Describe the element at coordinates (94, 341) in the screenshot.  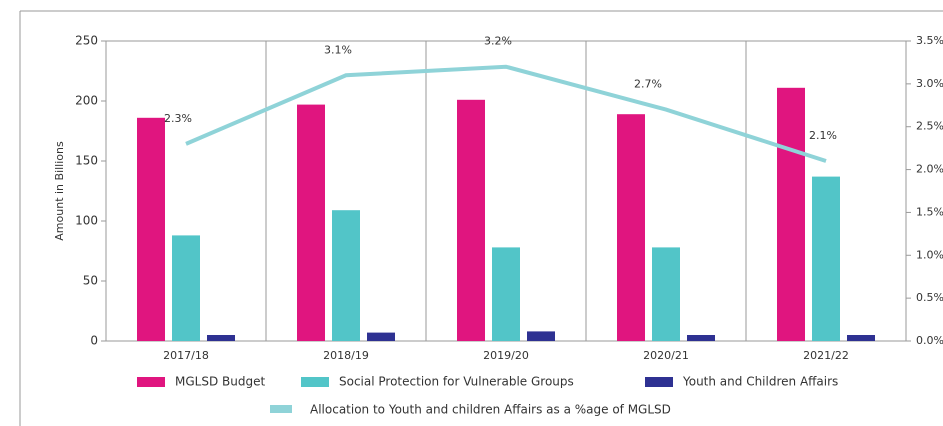
I see `y-tick-label: 0` at that location.